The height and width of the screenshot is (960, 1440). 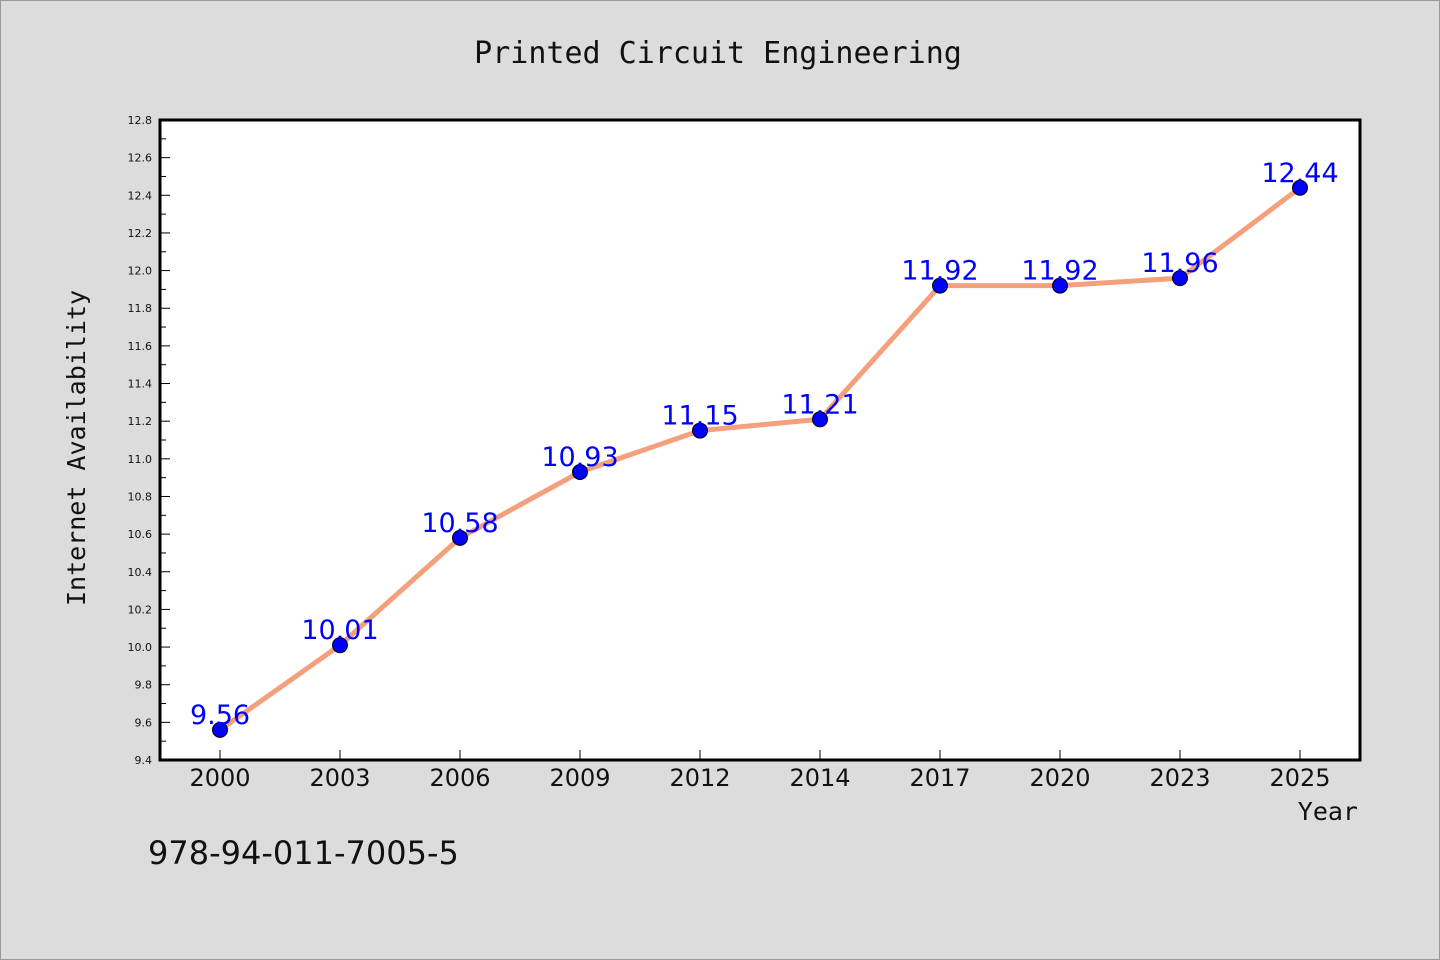 I want to click on y-axis-title: Internet Availability, so click(x=76, y=448).